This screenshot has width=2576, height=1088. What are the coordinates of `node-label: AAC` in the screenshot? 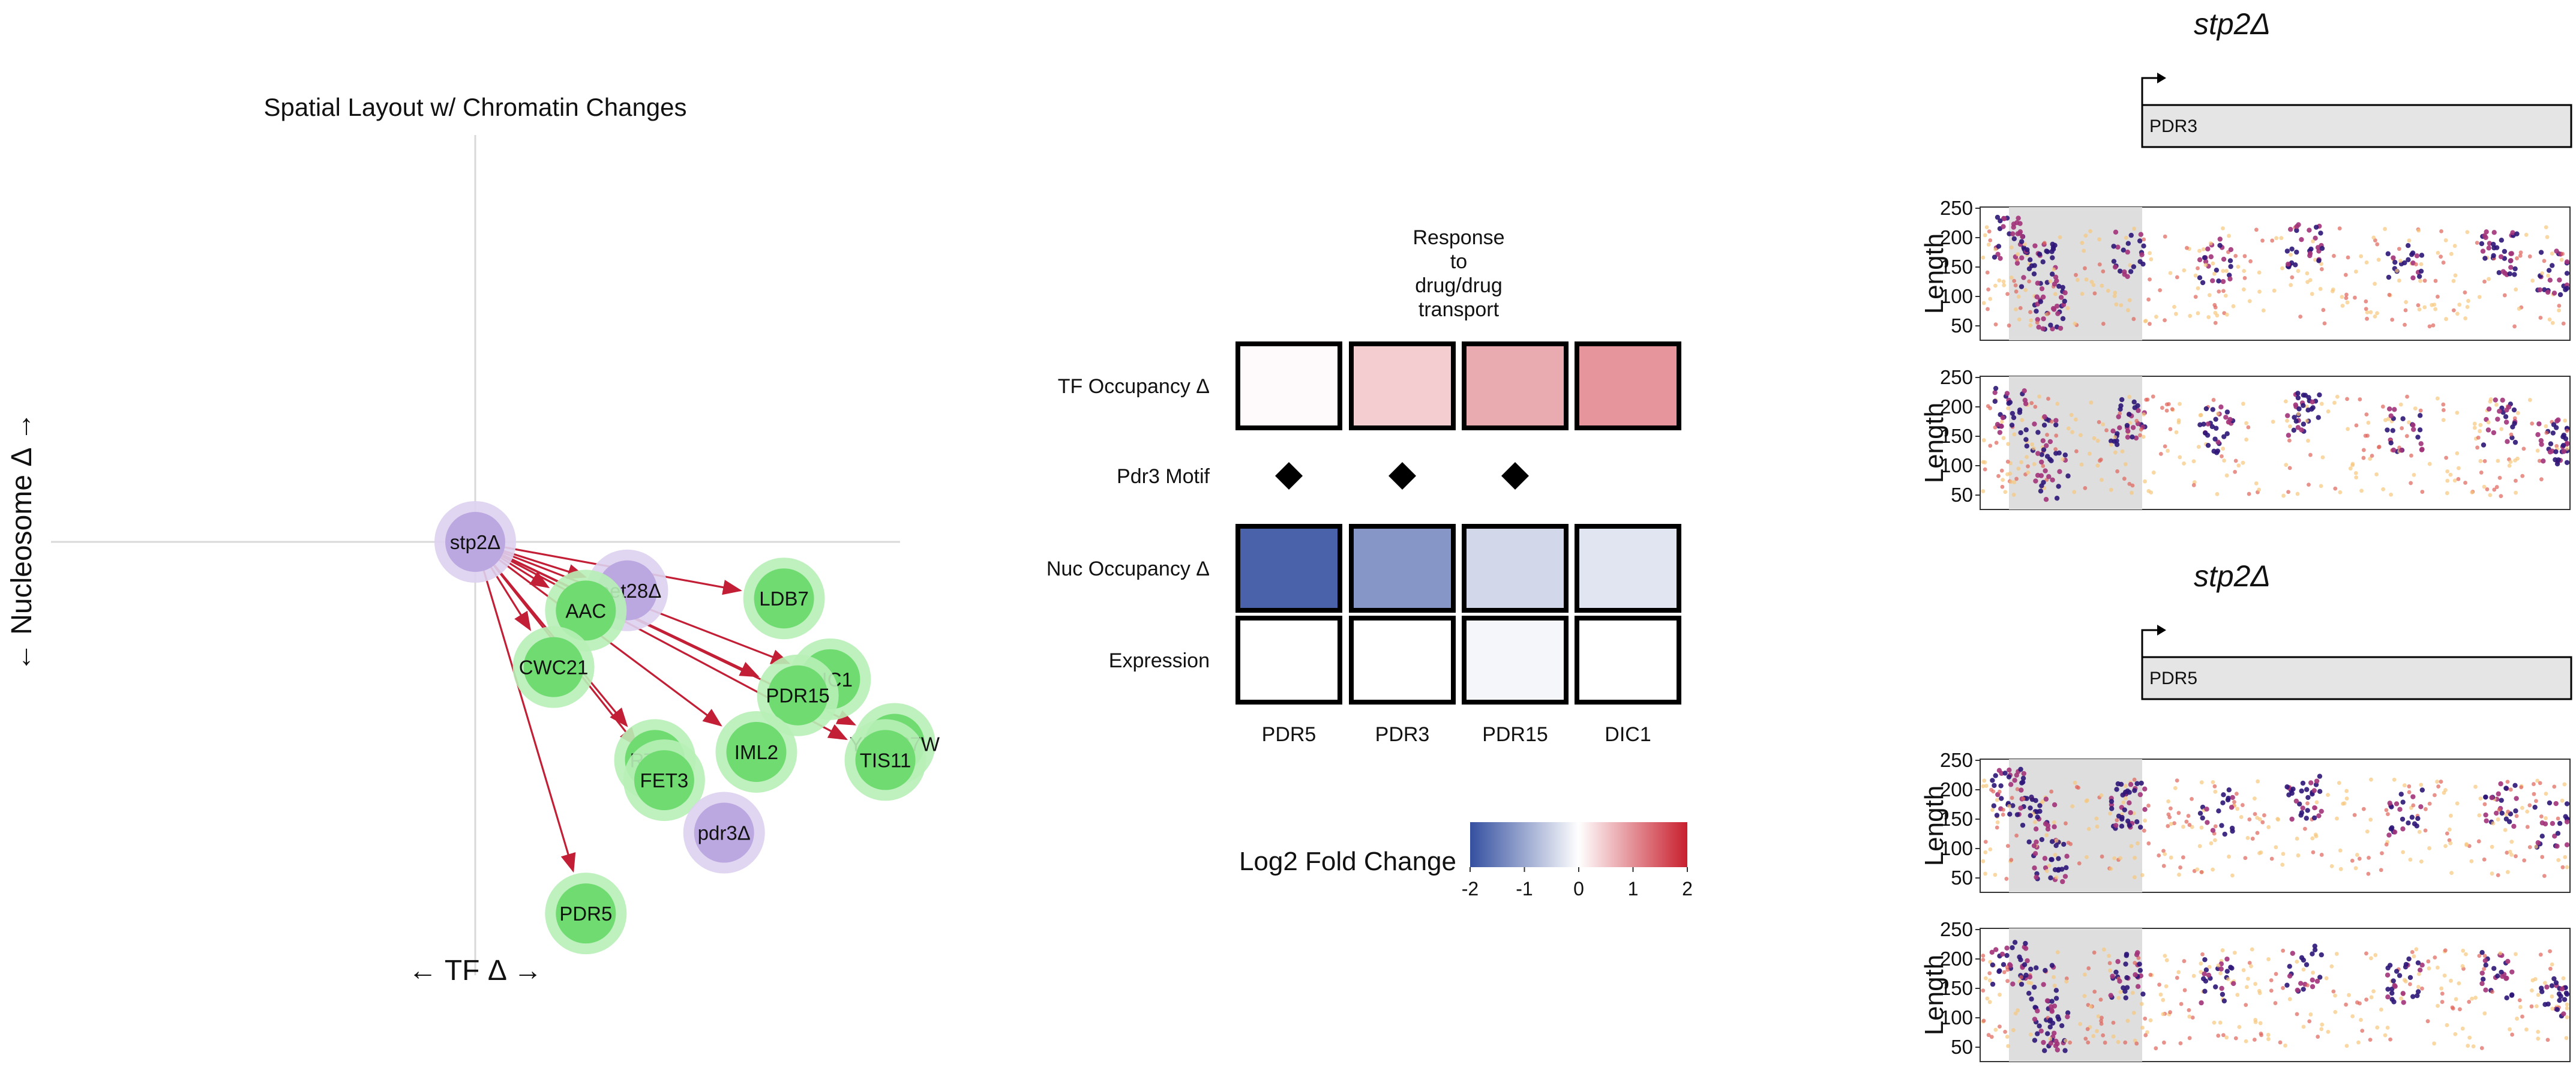 It's located at (585, 611).